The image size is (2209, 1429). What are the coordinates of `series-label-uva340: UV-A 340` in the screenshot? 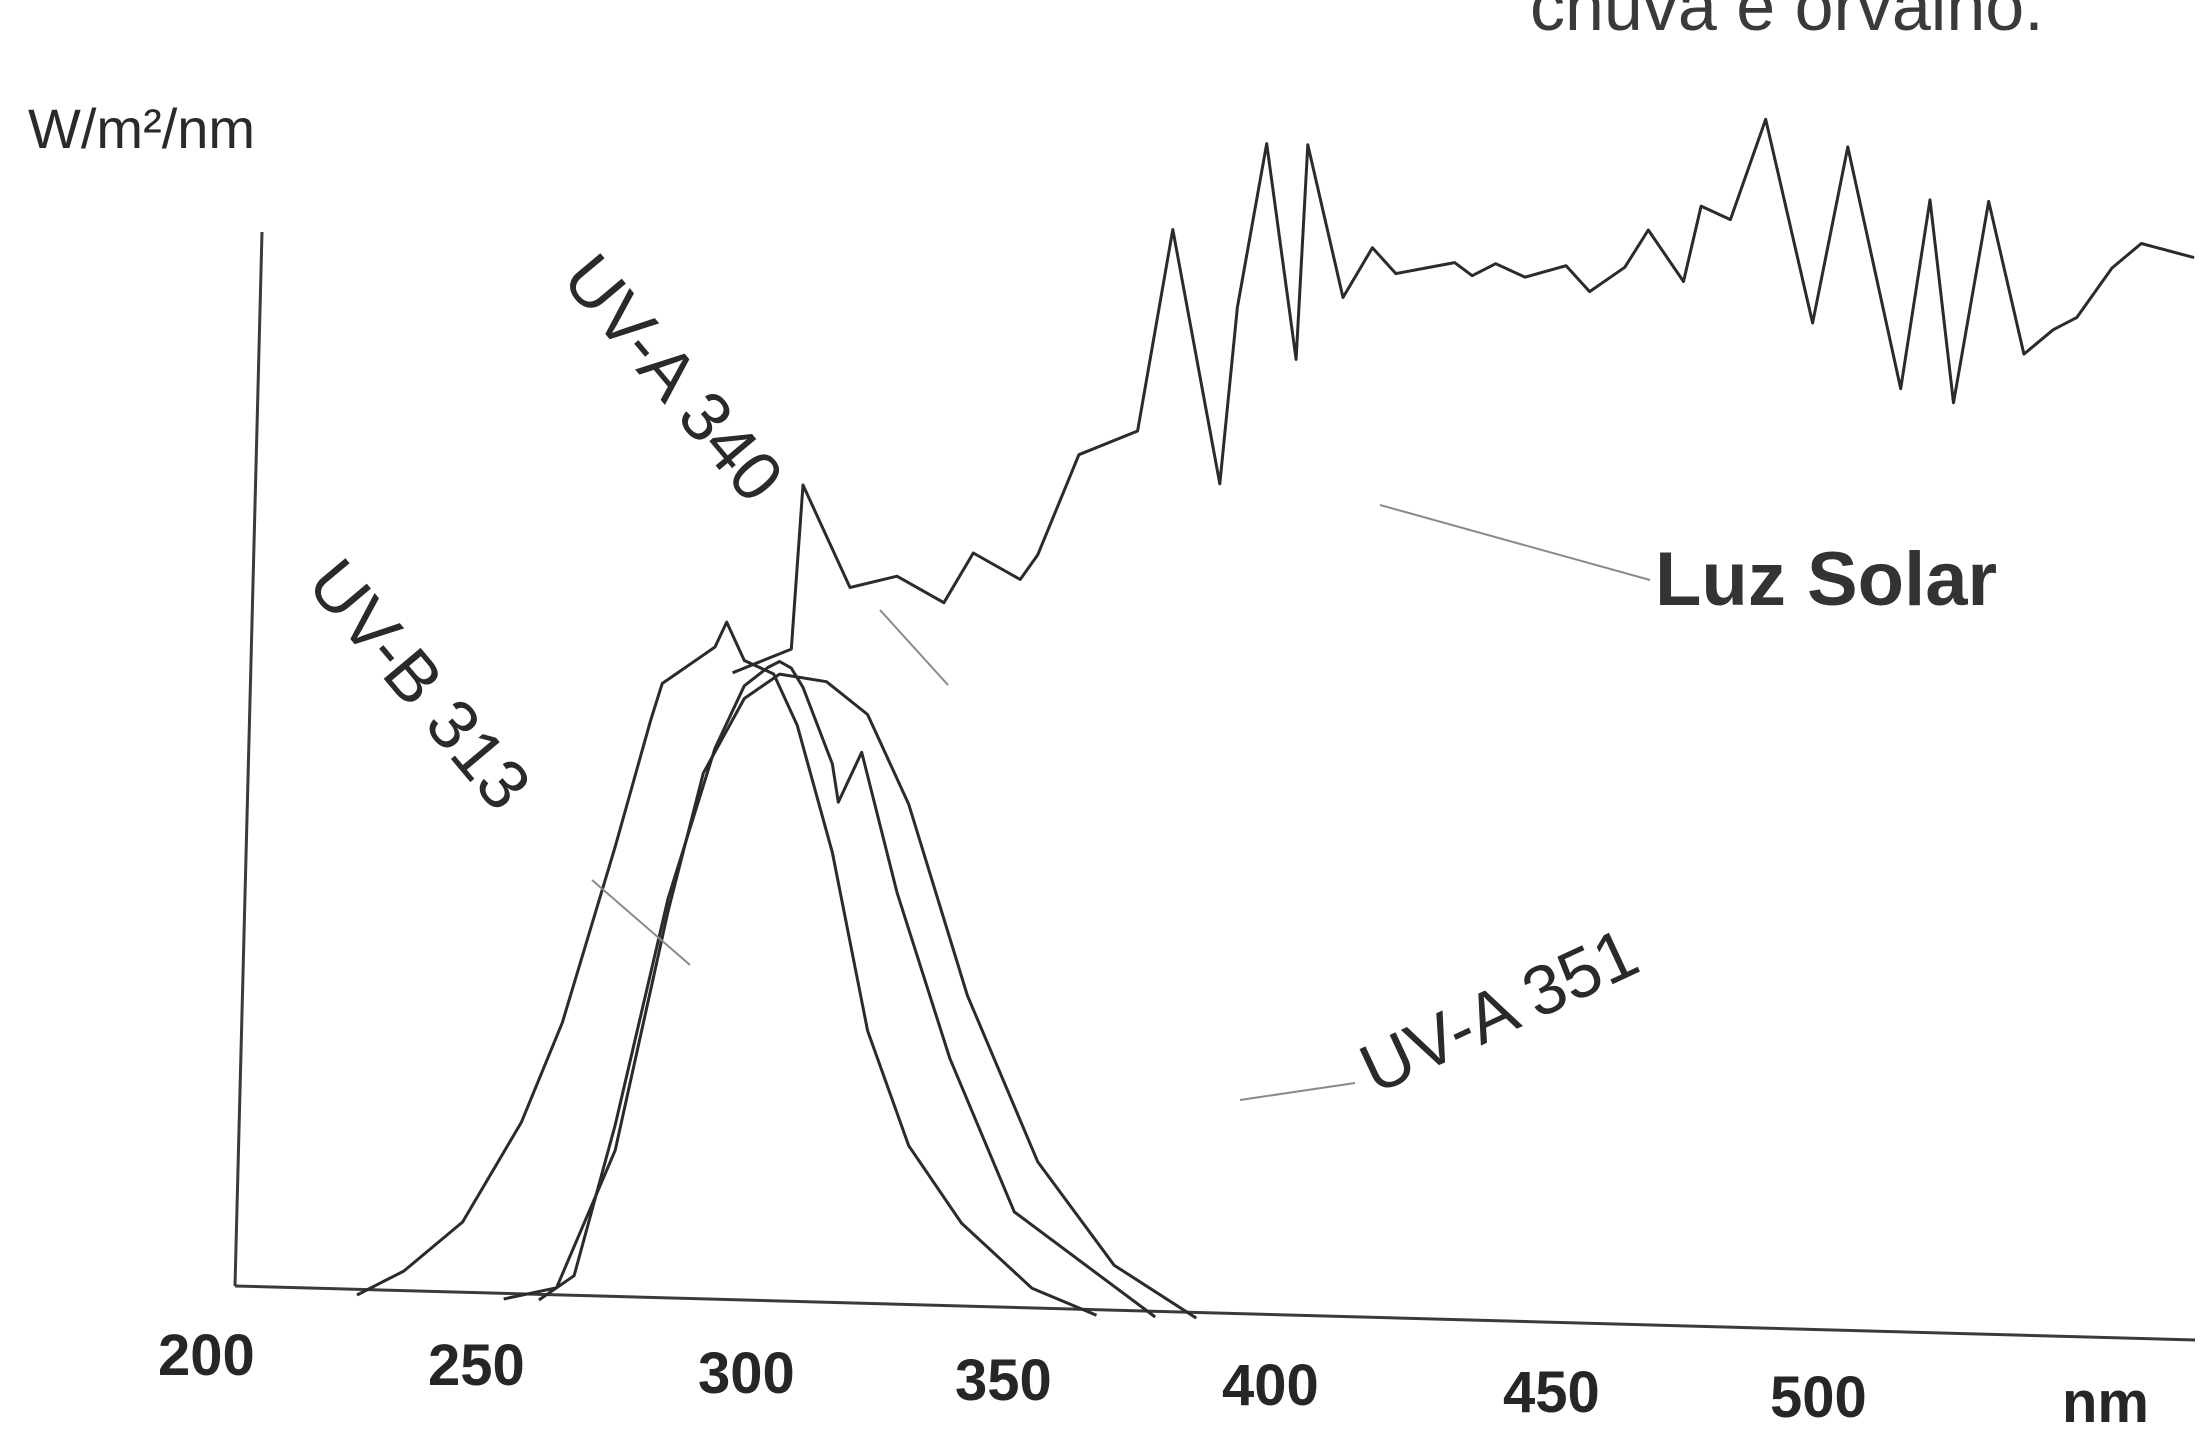 It's located at (674, 378).